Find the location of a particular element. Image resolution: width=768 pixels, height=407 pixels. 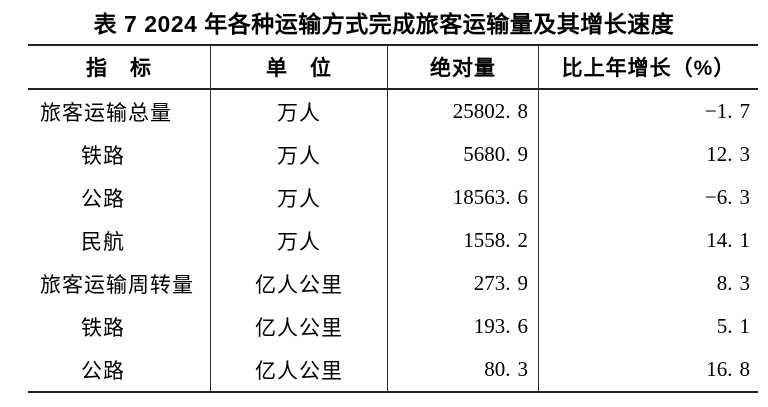

indicator-cell: 民航 is located at coordinates (119, 240).